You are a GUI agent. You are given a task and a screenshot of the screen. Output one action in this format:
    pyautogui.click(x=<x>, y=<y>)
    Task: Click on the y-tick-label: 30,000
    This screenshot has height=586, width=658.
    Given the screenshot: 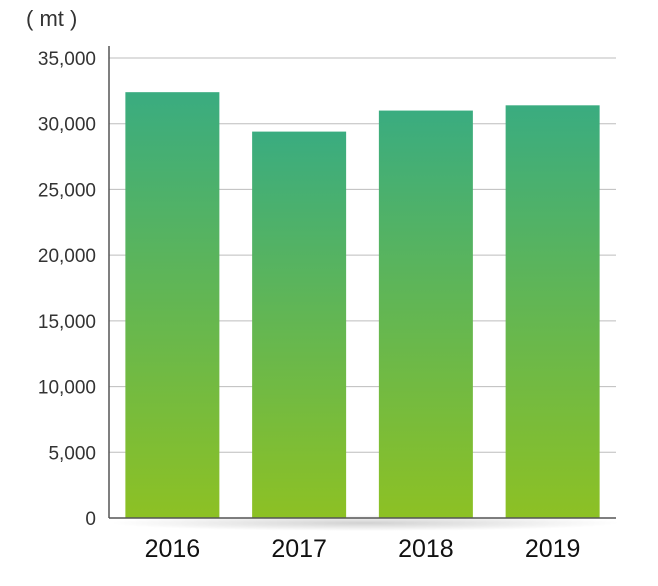 What is the action you would take?
    pyautogui.click(x=67, y=125)
    